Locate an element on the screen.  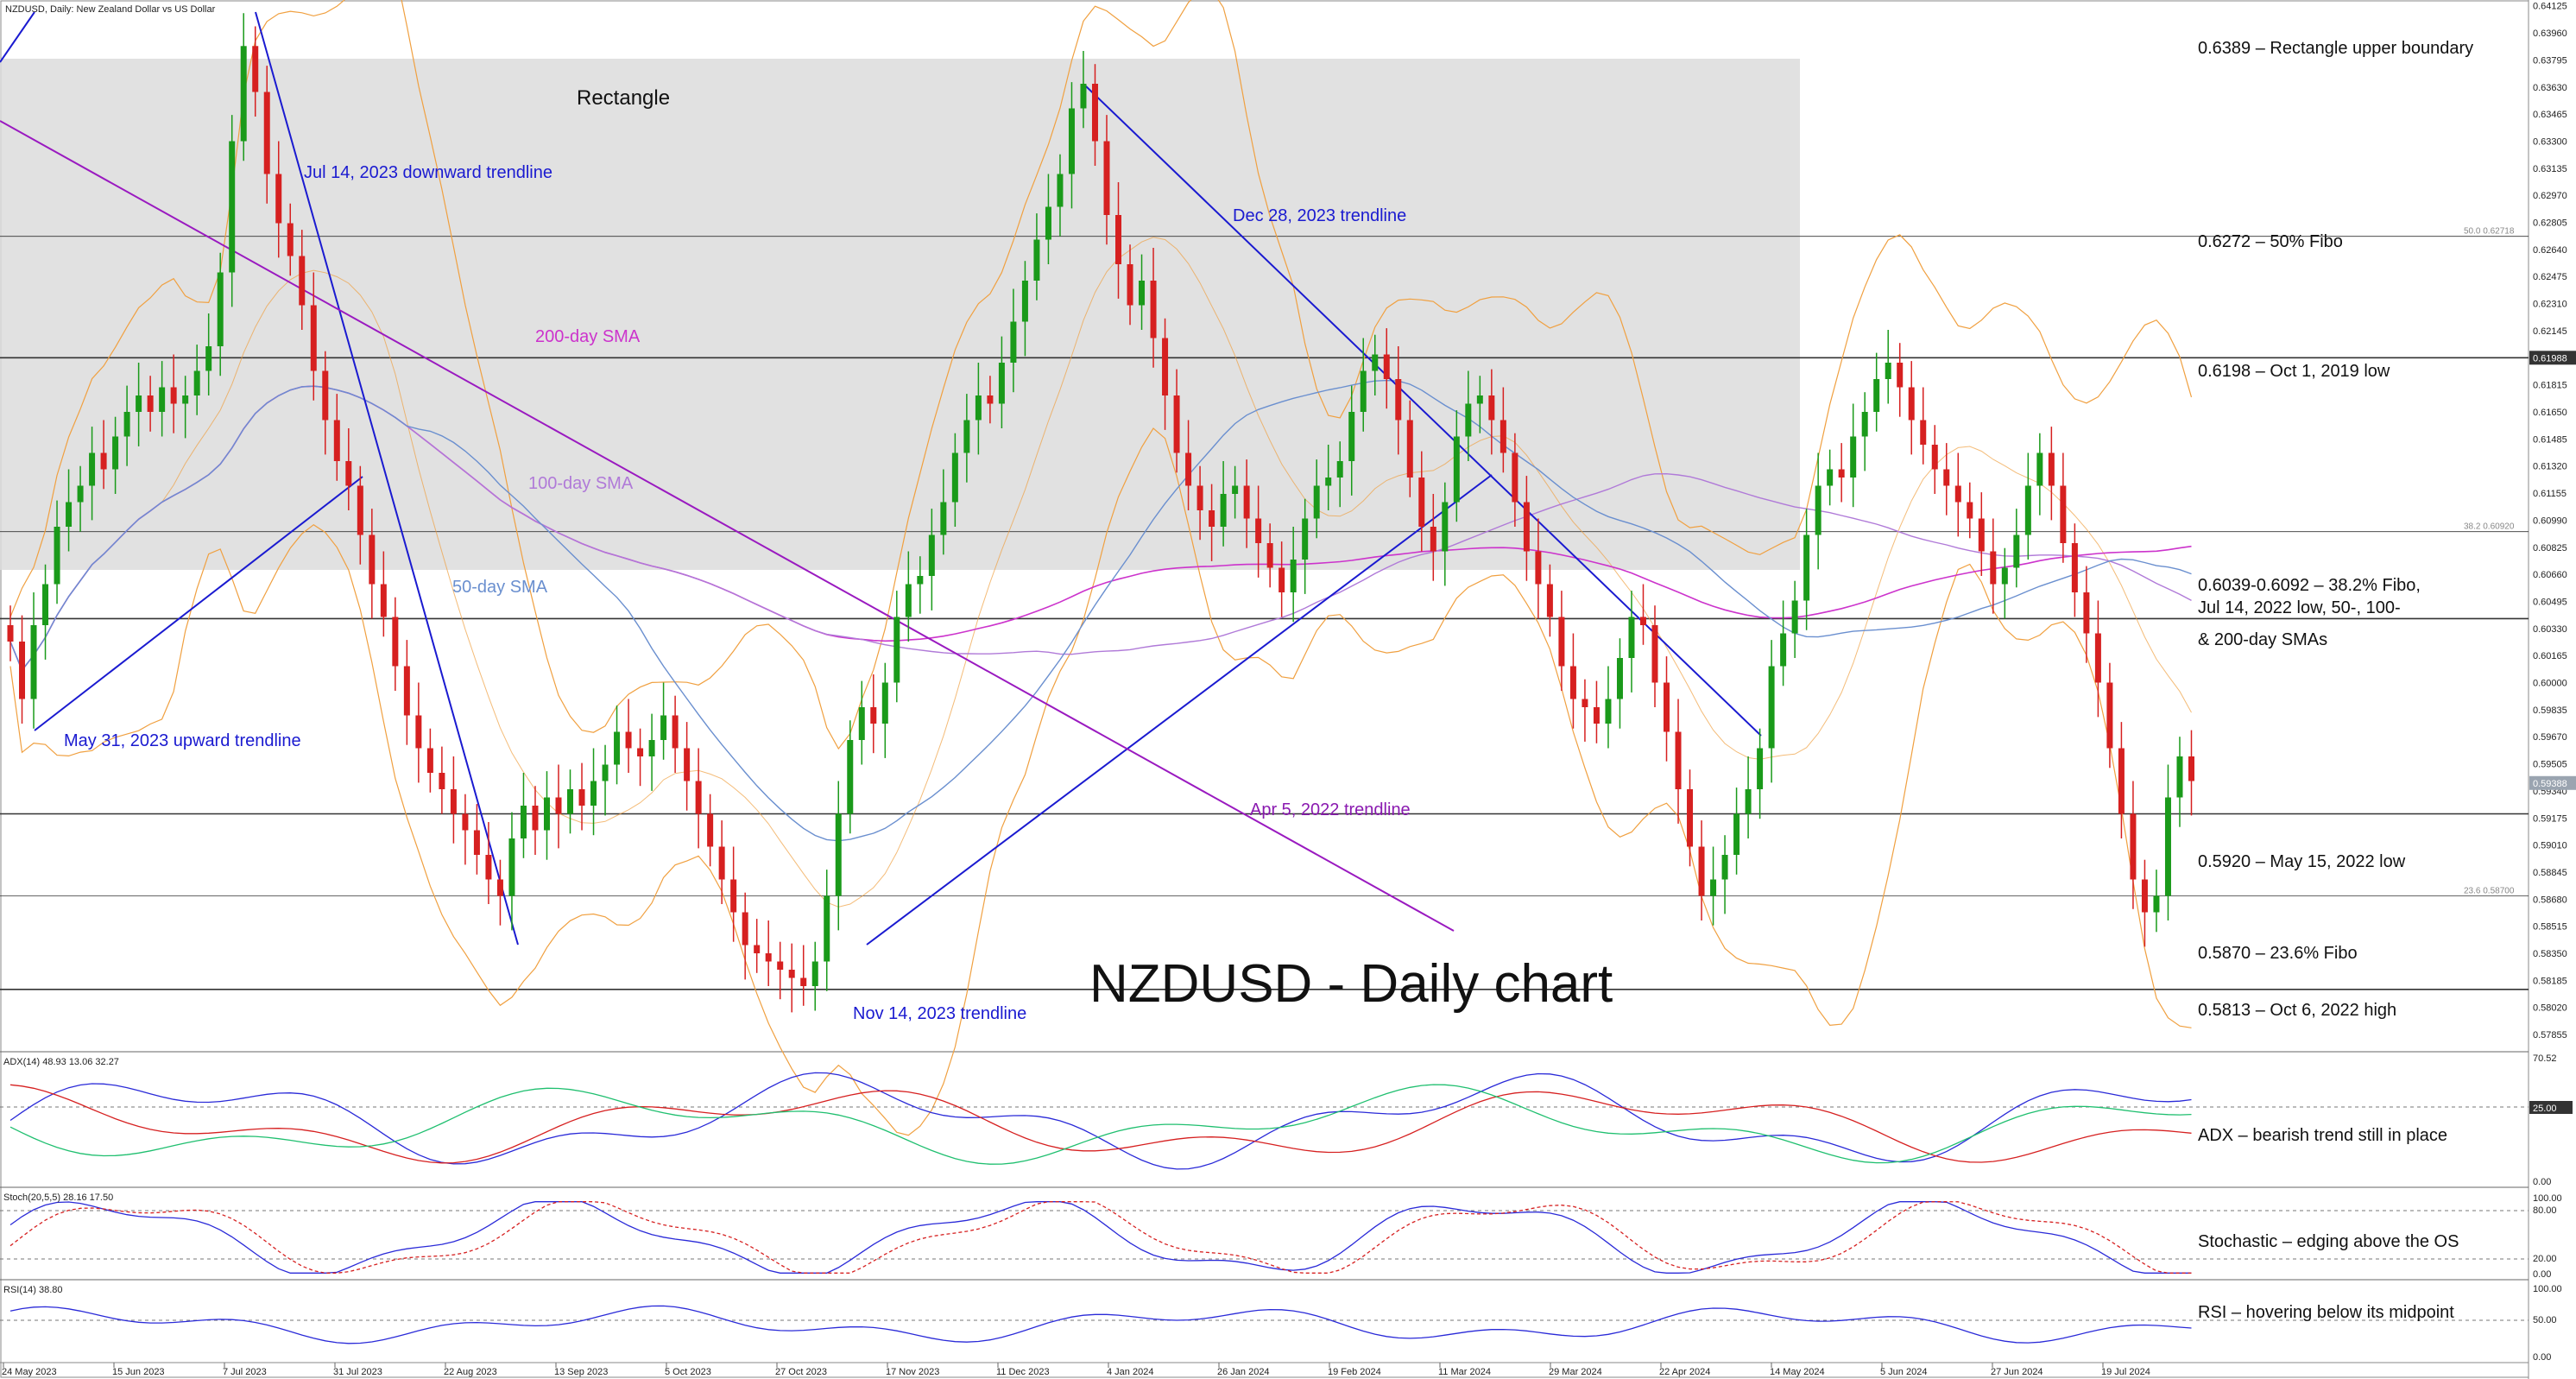
nov14-trendline-label: Nov 14, 2023 trendline is located at coordinates (939, 1013).